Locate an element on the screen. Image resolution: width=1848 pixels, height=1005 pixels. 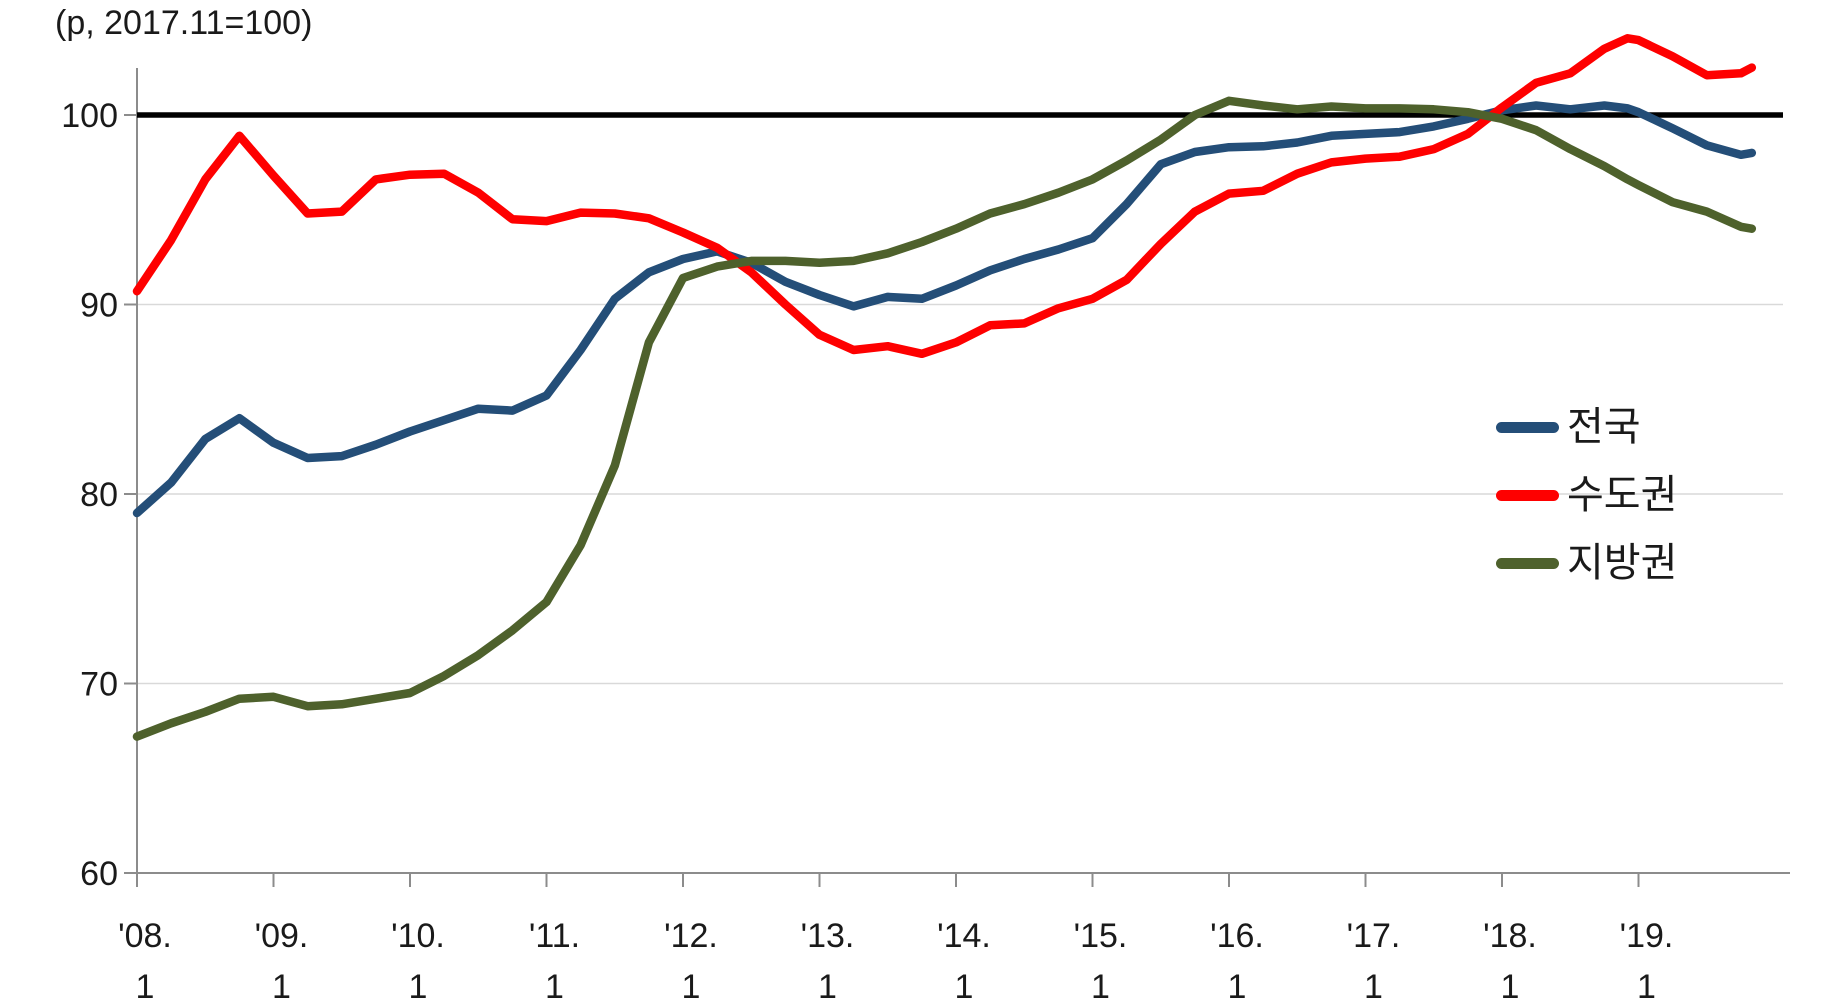
national-line-swatch is located at coordinates (1527, 427).